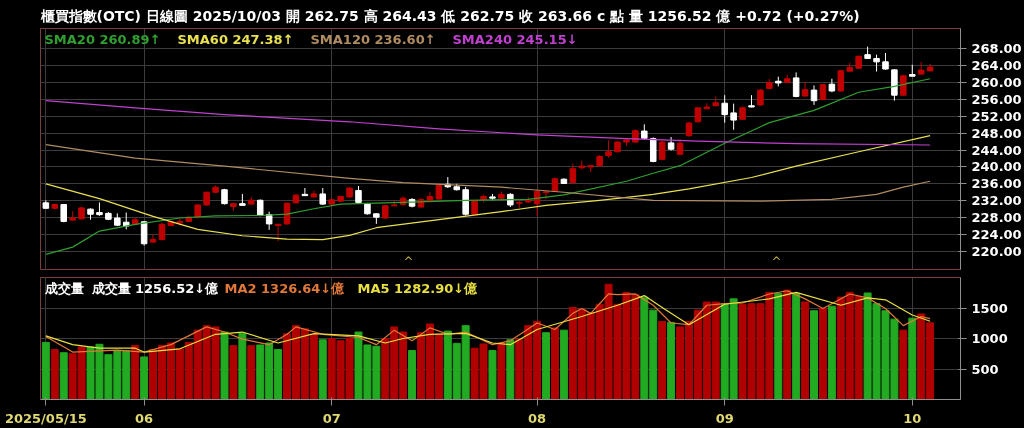 Image resolution: width=1024 pixels, height=428 pixels. I want to click on x-tick-label: 06, so click(144, 418).